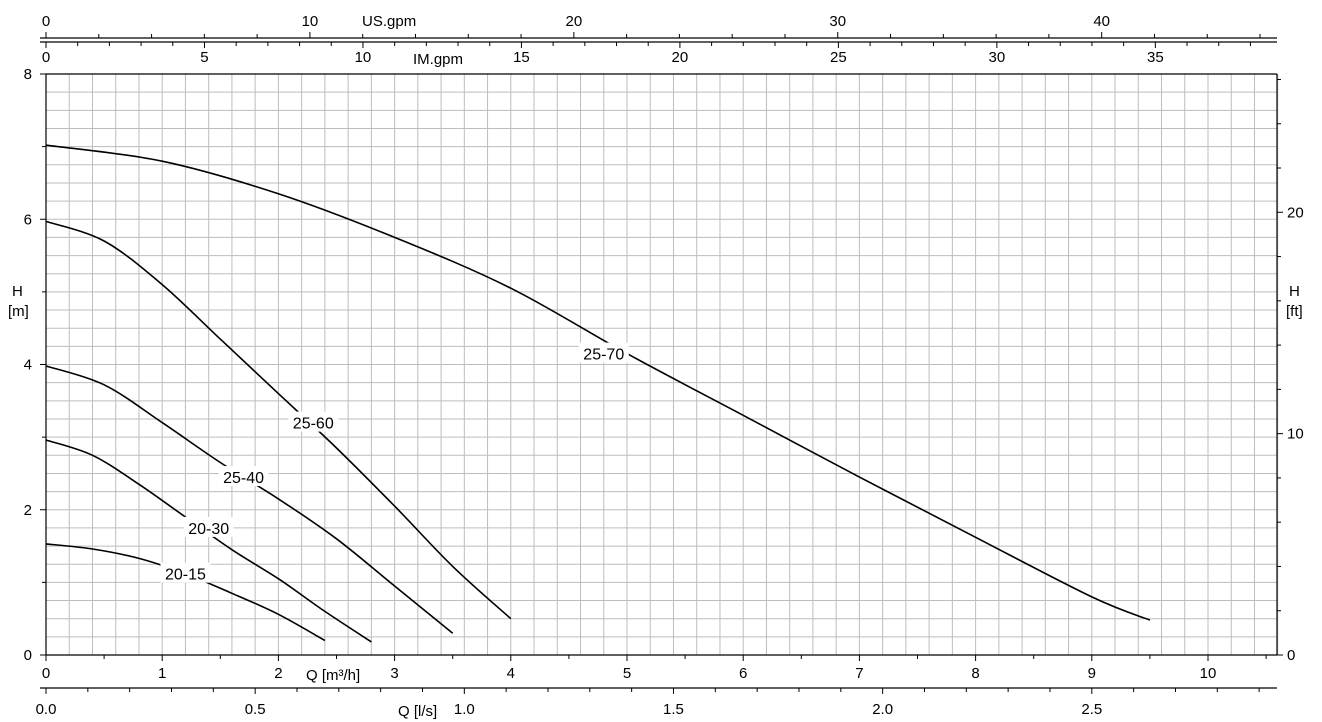 Image resolution: width=1322 pixels, height=722 pixels. Describe the element at coordinates (333, 675) in the screenshot. I see `x-axis-title: Q [m³/h]` at that location.